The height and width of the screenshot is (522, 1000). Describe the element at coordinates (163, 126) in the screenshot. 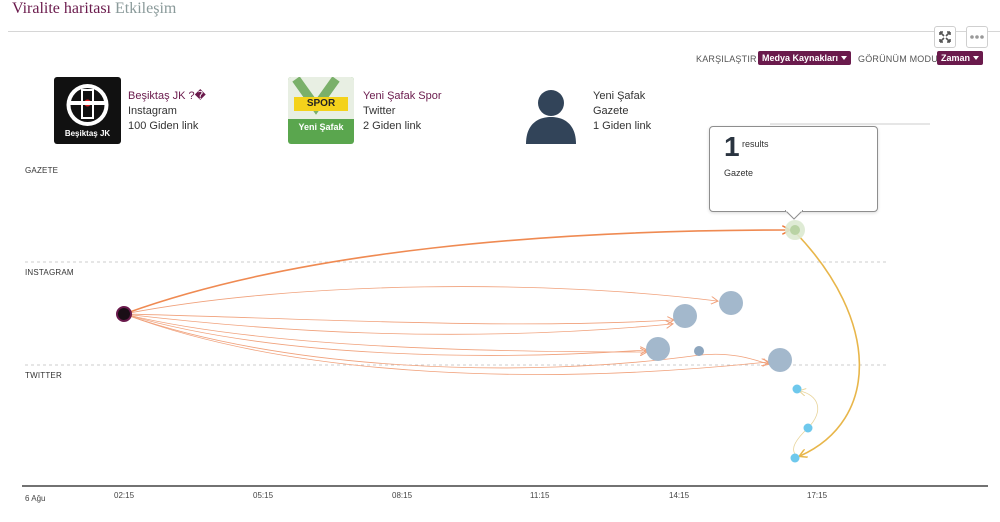

I see `source-links-besiktas: 100 Giden link` at that location.